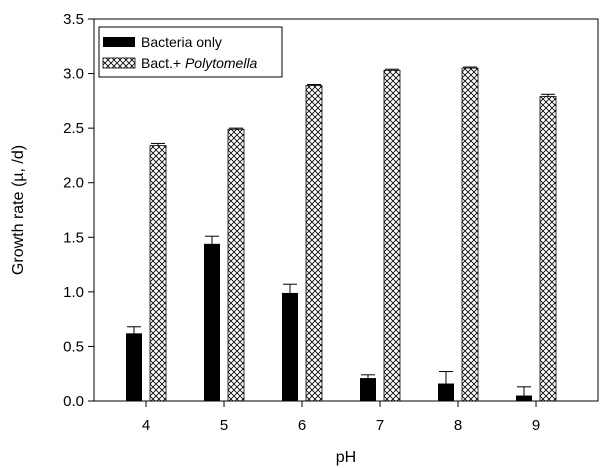 Image resolution: width=606 pixels, height=468 pixels. What do you see at coordinates (18, 210) in the screenshot?
I see `y-axis-label: Growth rate (µ, /d)` at bounding box center [18, 210].